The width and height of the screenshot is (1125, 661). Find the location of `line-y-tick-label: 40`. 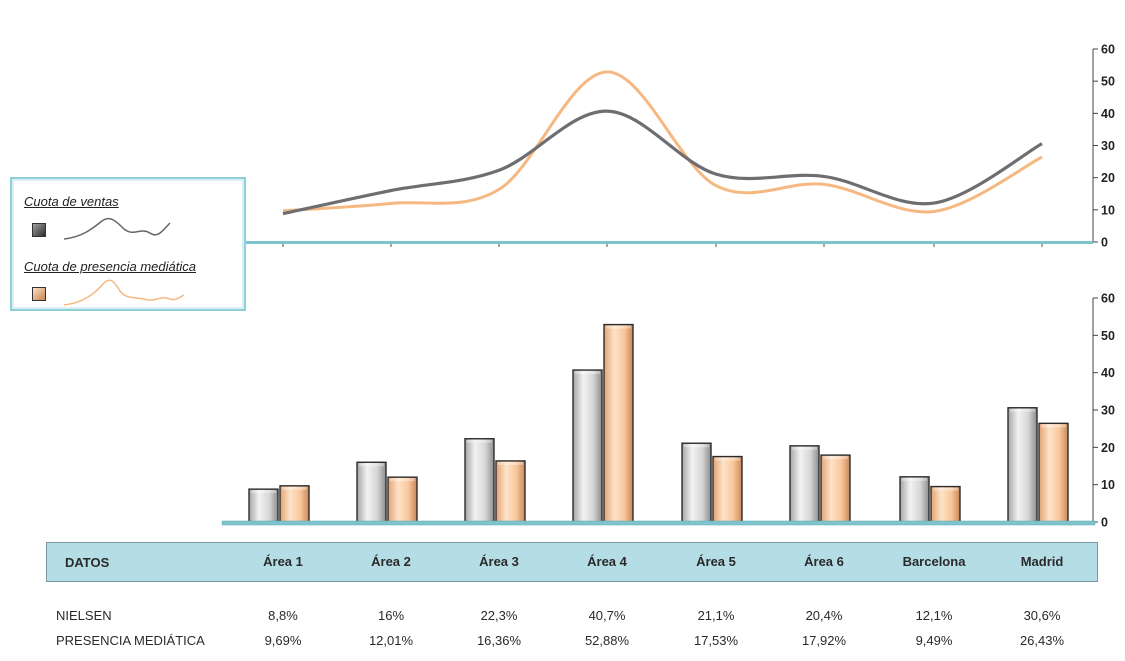

line-y-tick-label: 40 is located at coordinates (1108, 114).